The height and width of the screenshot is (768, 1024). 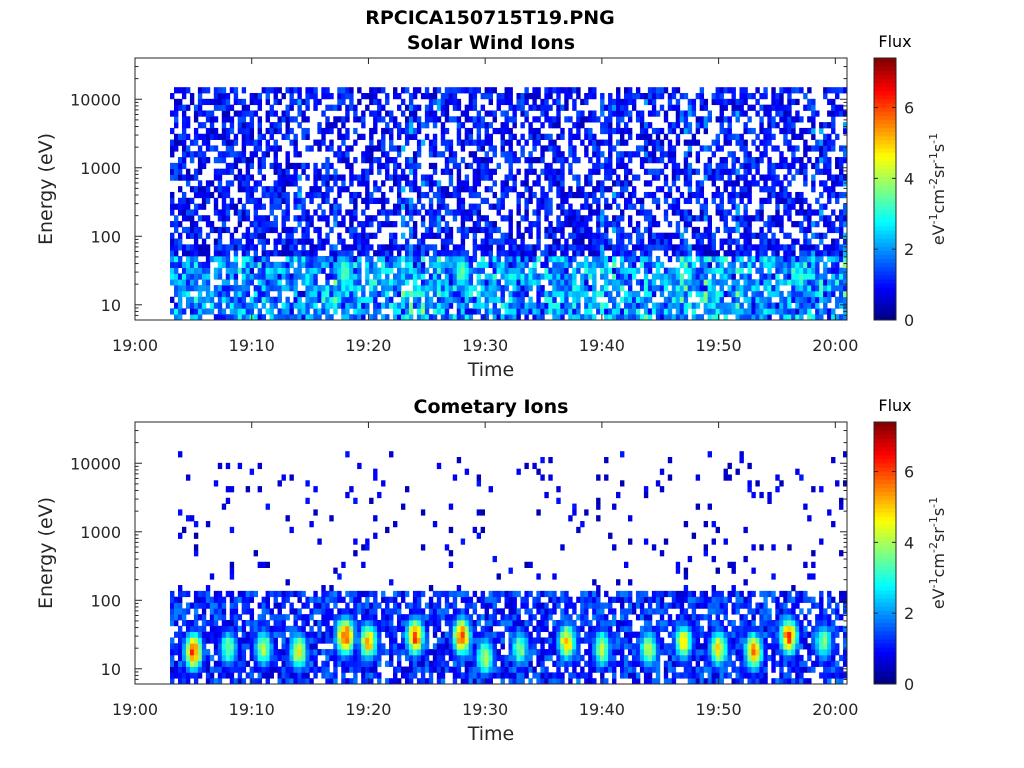 What do you see at coordinates (490, 18) in the screenshot?
I see `figure-title: RPCICA150715T19.PNG` at bounding box center [490, 18].